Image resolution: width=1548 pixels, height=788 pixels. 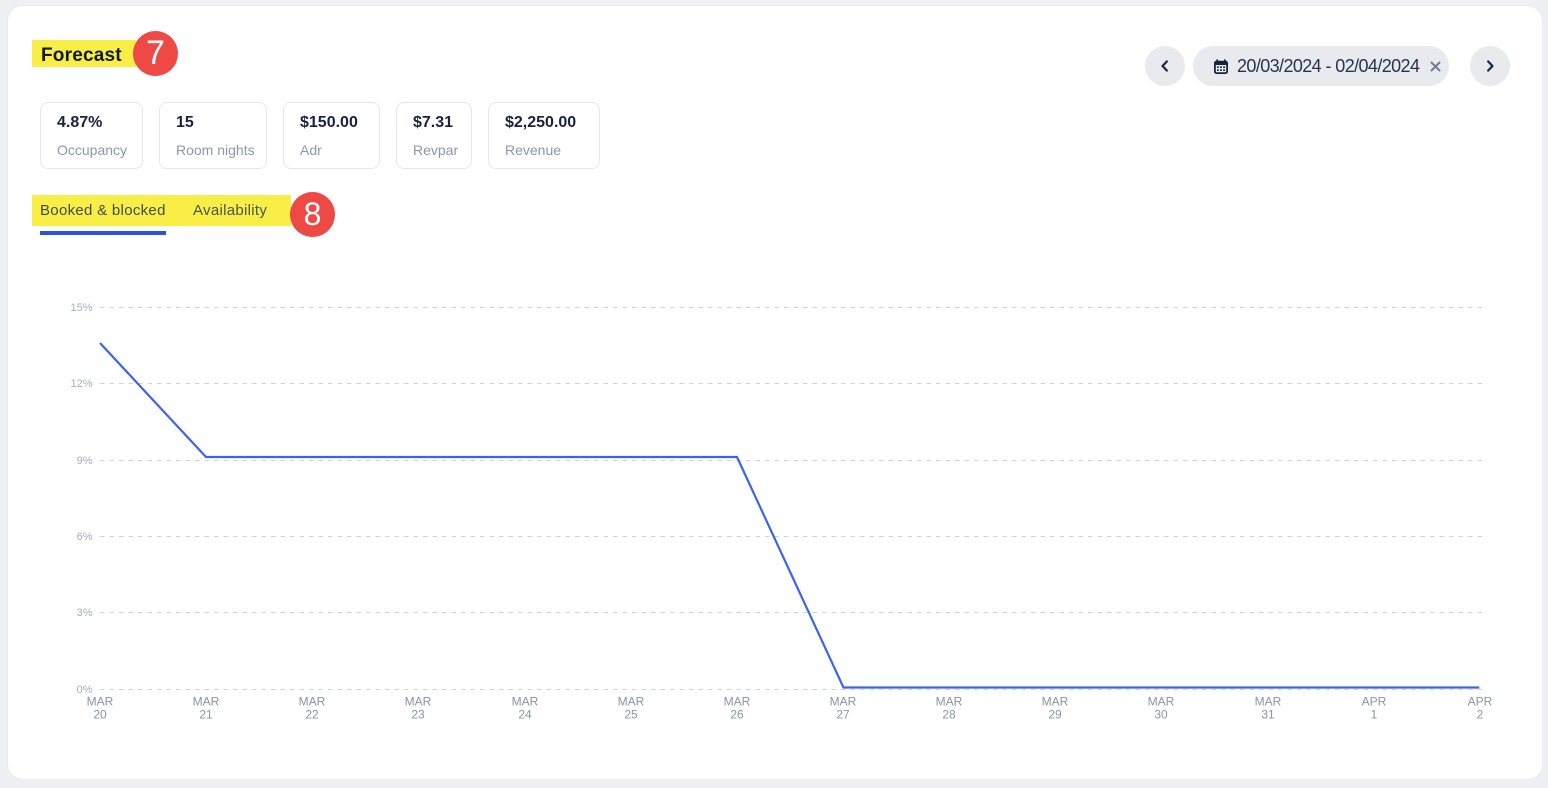 What do you see at coordinates (1268, 715) in the screenshot?
I see `svg-text: 31` at bounding box center [1268, 715].